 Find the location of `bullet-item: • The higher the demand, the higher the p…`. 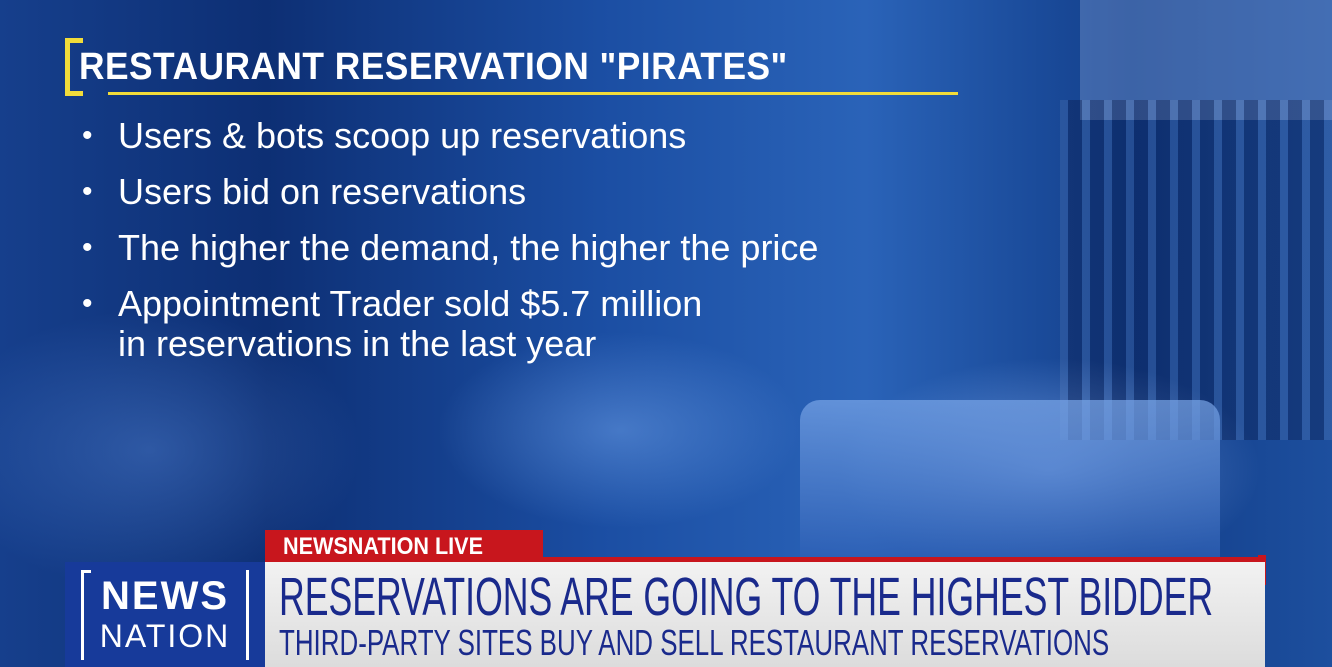

bullet-item: • The higher the demand, the higher the p… is located at coordinates (449, 248).